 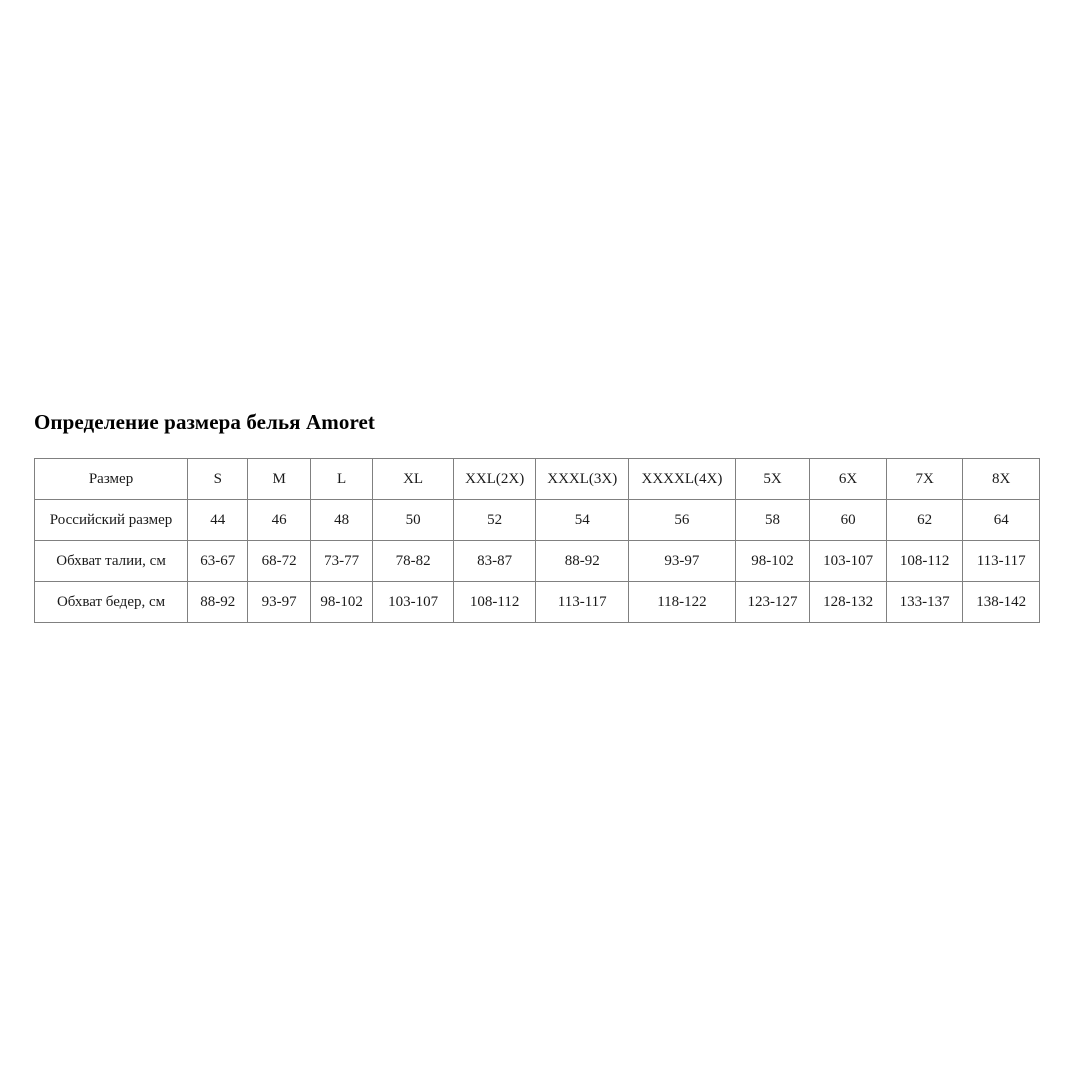 I want to click on cell-russian-size-xxxxl: 56, so click(x=682, y=520).